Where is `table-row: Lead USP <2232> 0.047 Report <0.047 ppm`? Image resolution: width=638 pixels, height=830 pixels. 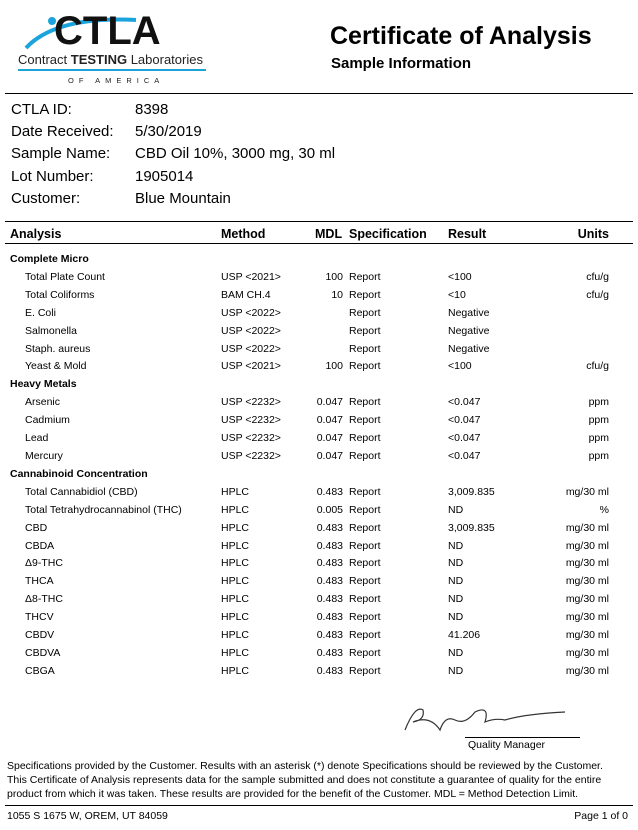
table-row: Lead USP <2232> 0.047 Report <0.047 ppm is located at coordinates (319, 438).